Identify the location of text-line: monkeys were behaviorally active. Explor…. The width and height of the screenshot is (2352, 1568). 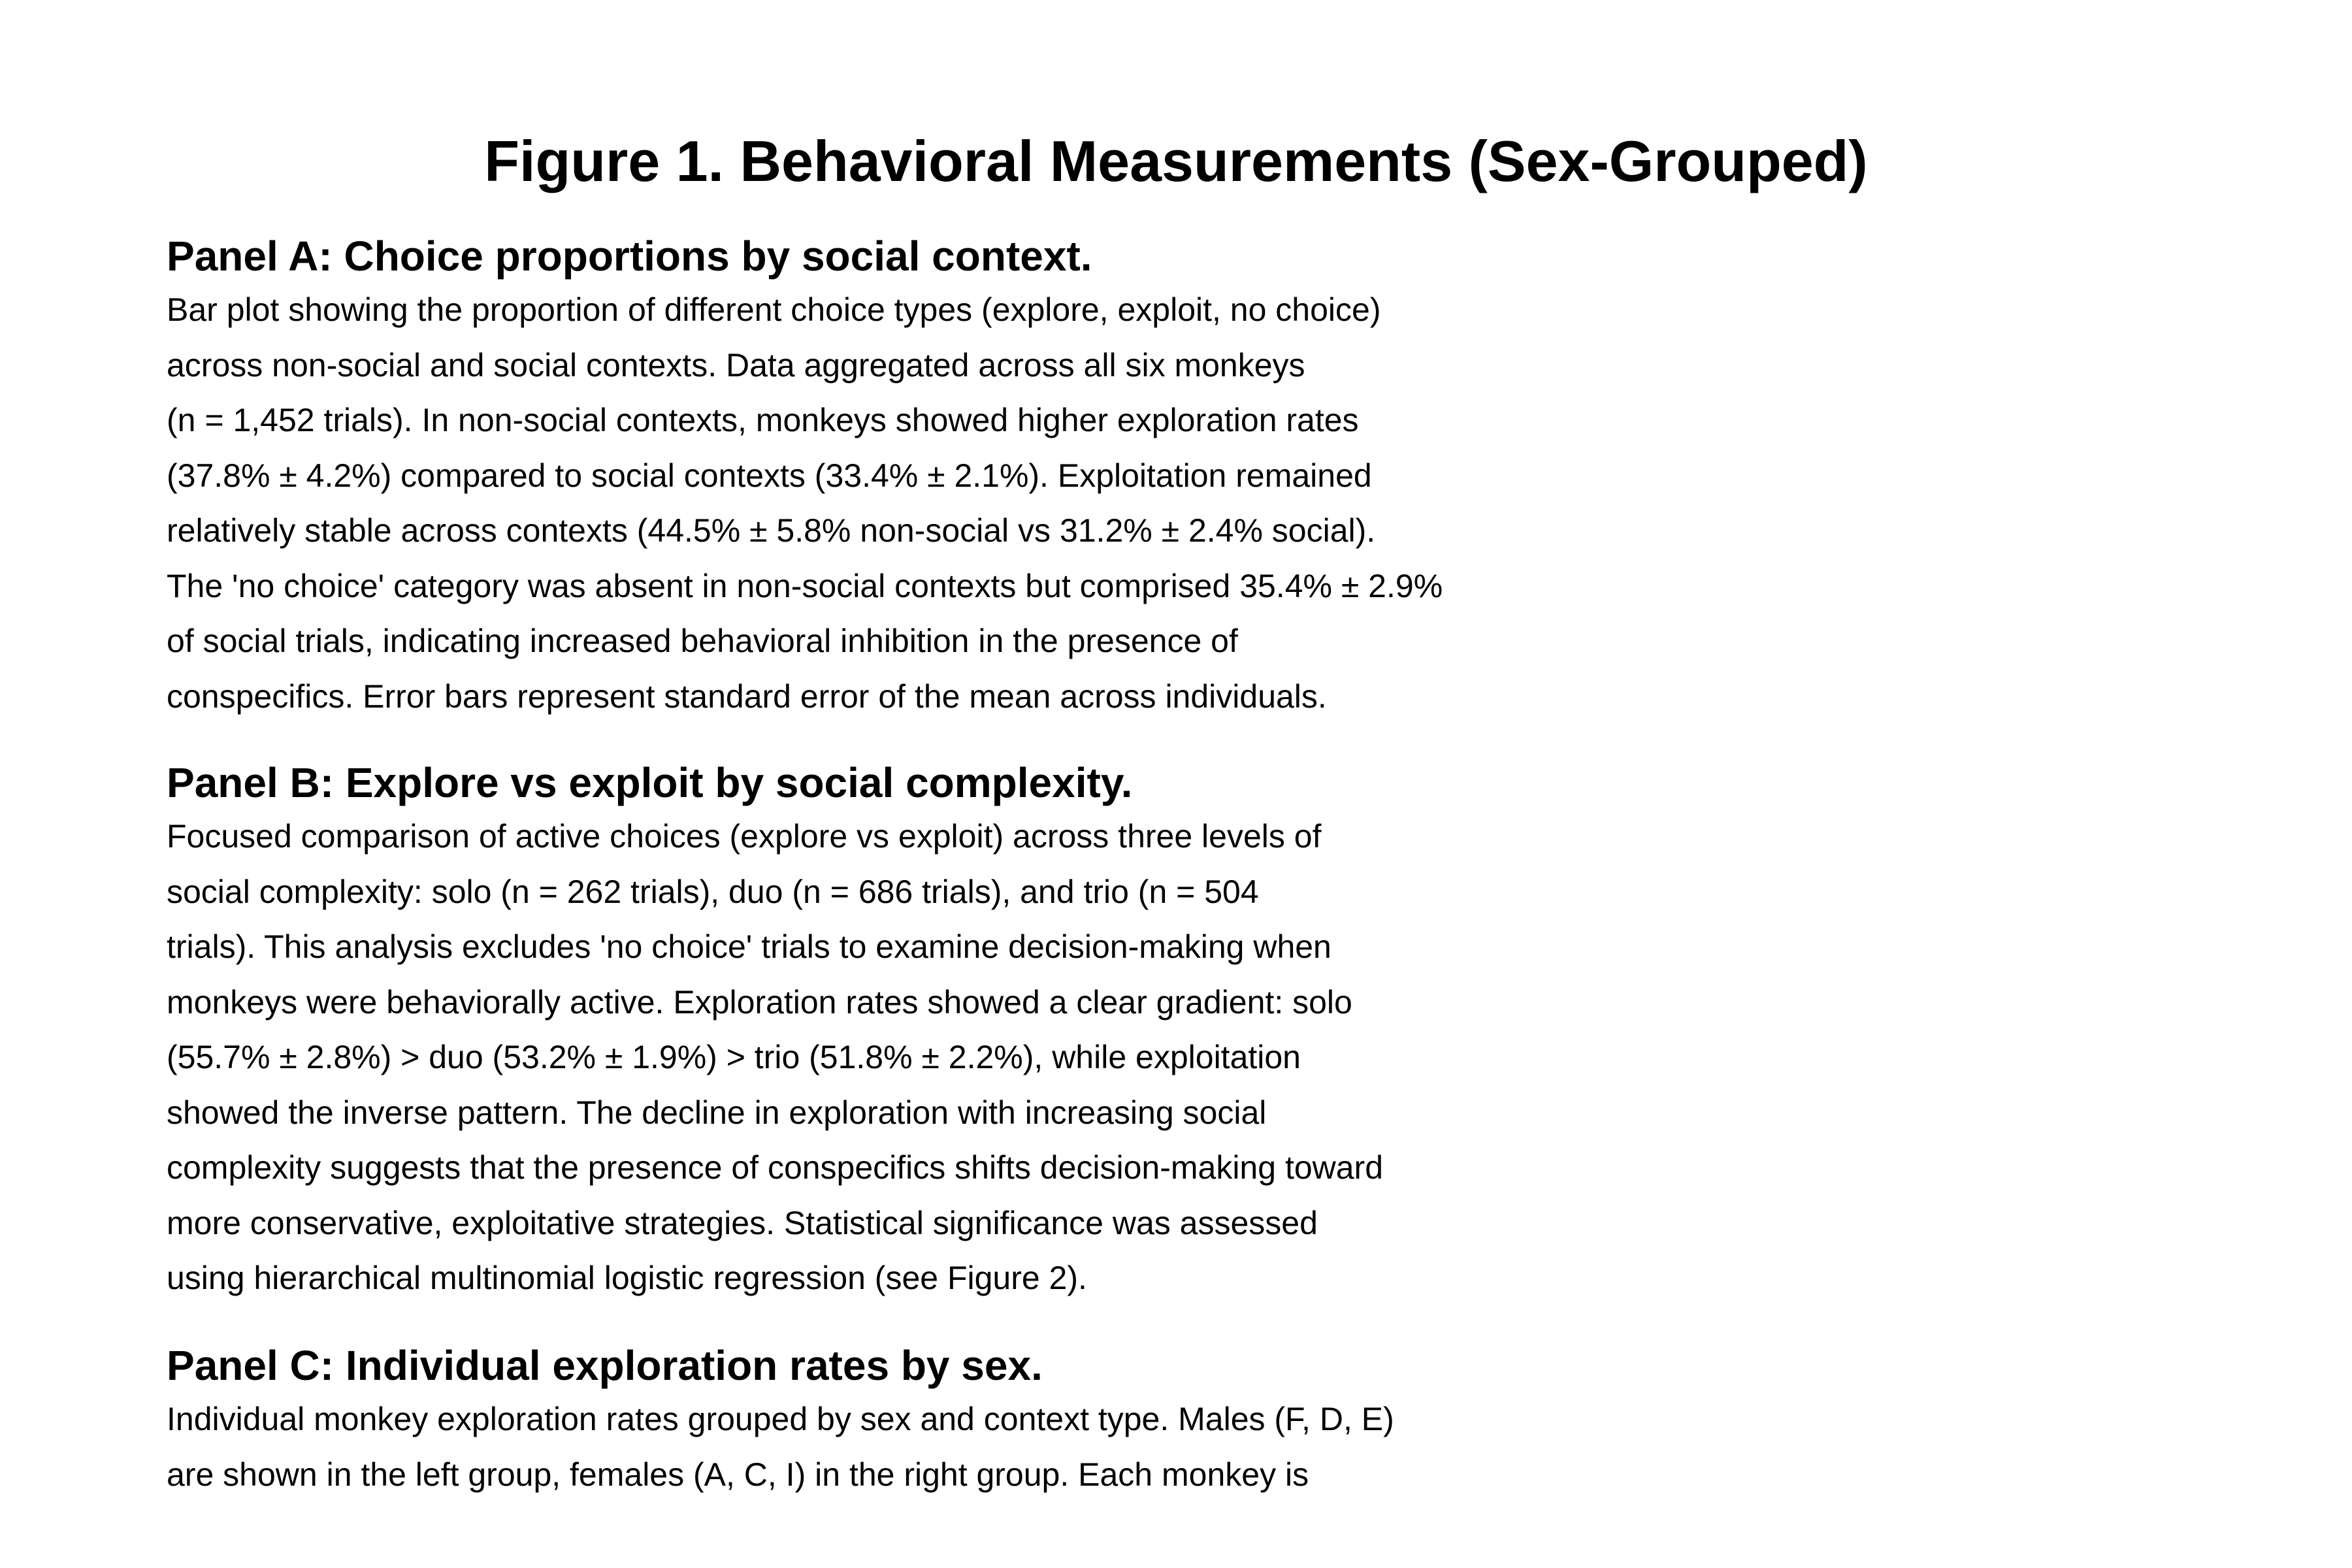
(759, 1002).